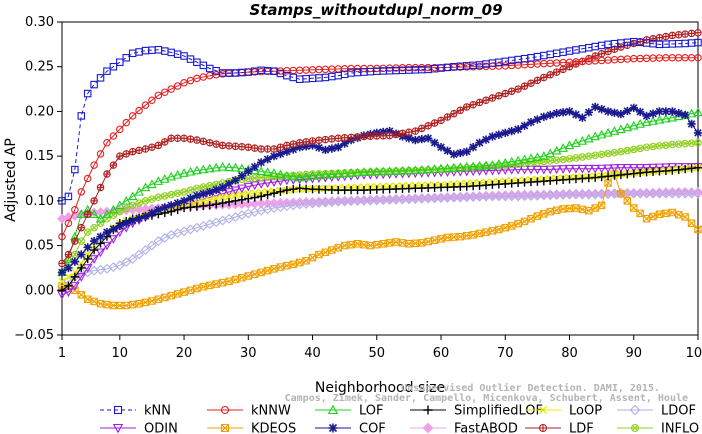  What do you see at coordinates (39, 22) in the screenshot?
I see `y-tick-label: 0.30` at bounding box center [39, 22].